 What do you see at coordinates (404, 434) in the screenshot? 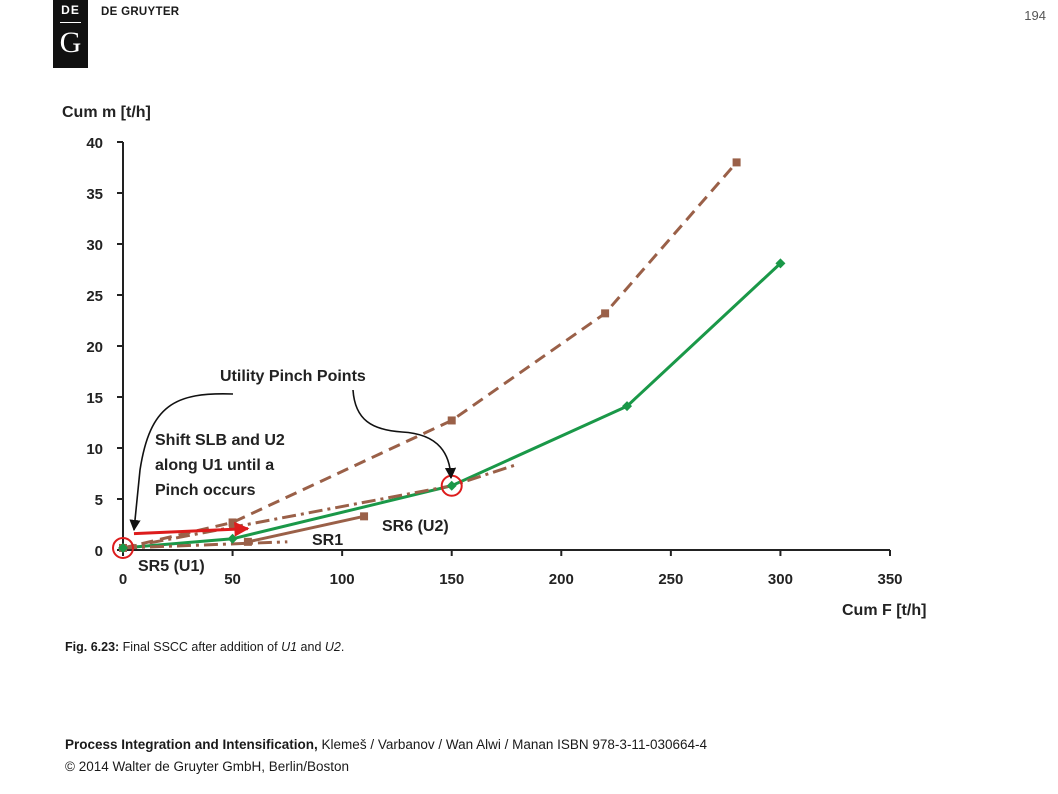
I see `pinch-arrow-right` at bounding box center [404, 434].